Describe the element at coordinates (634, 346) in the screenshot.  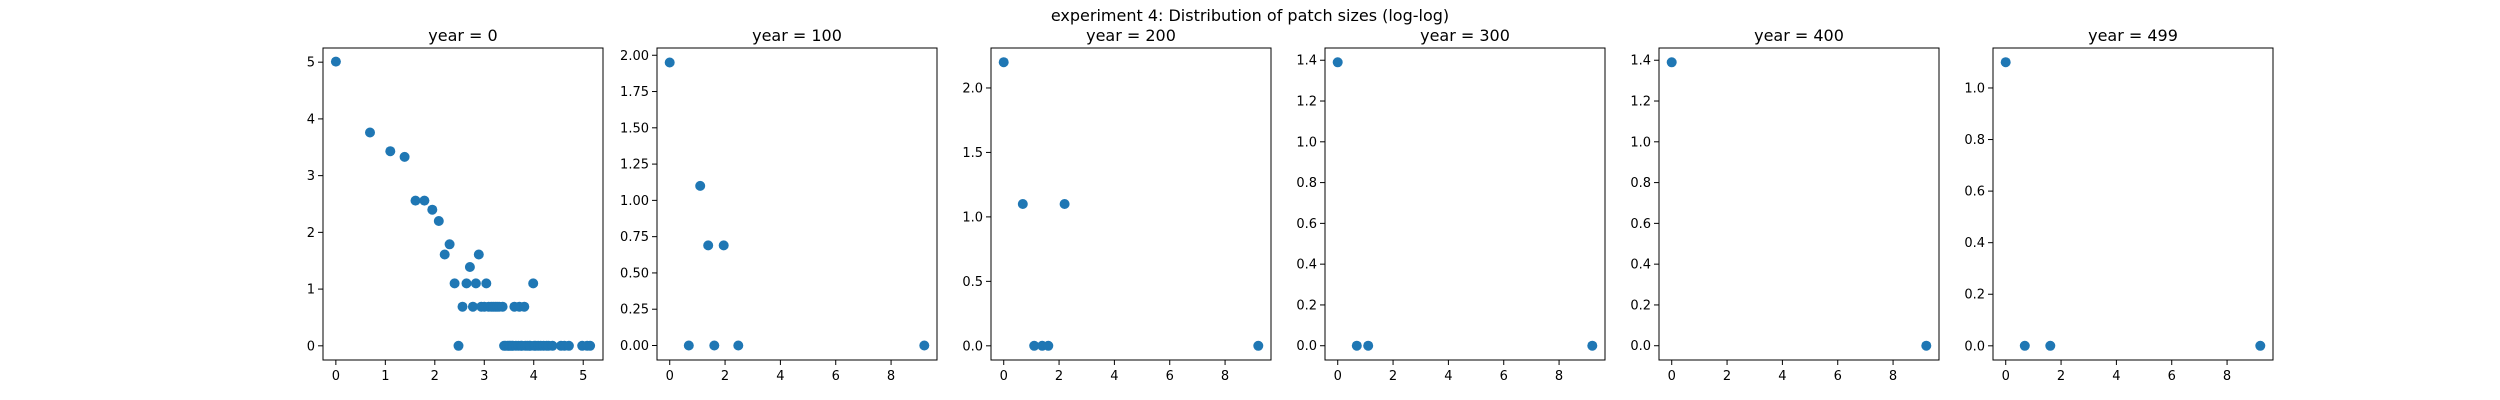
I see `y-tick-label: 0.00` at that location.